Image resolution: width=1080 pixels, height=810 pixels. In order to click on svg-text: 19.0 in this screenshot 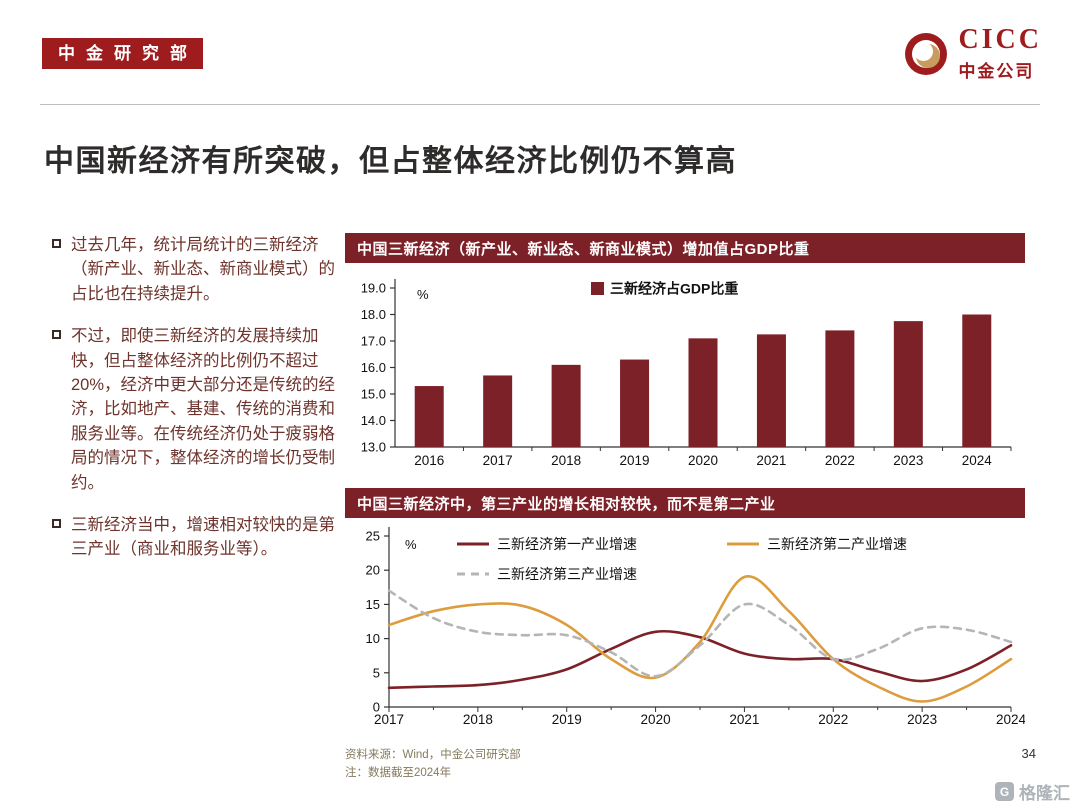, I will do `click(373, 288)`.